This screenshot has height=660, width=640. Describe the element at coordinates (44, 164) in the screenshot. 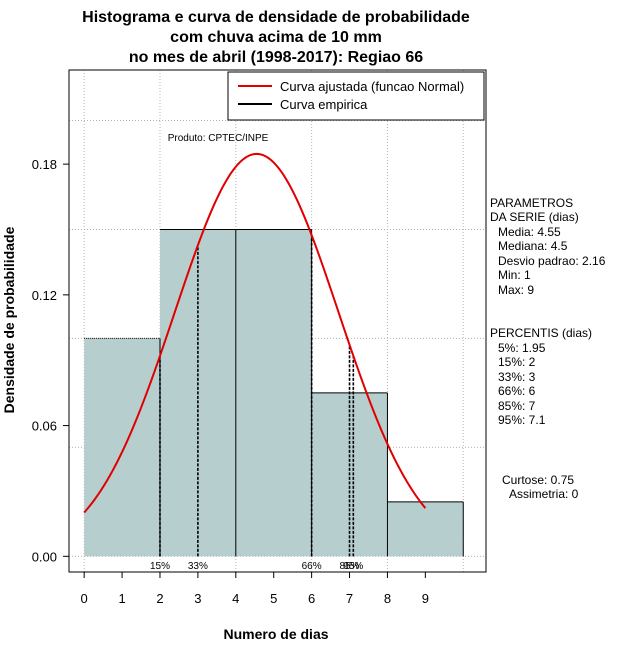

I see `y-tick-label: 0.18` at that location.